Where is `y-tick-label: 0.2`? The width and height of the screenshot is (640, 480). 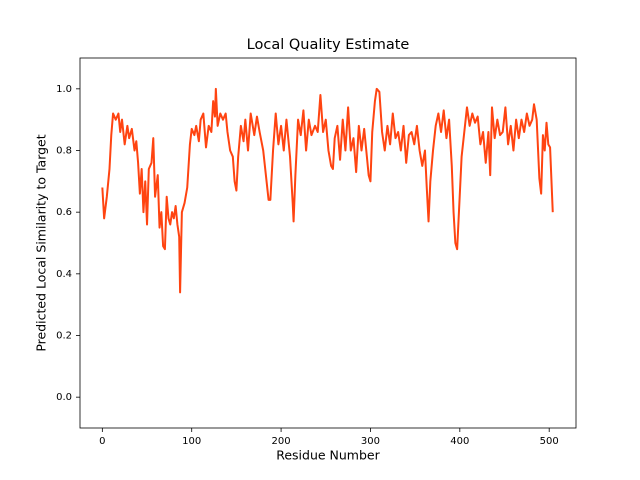
y-tick-label: 0.2 is located at coordinates (64, 336).